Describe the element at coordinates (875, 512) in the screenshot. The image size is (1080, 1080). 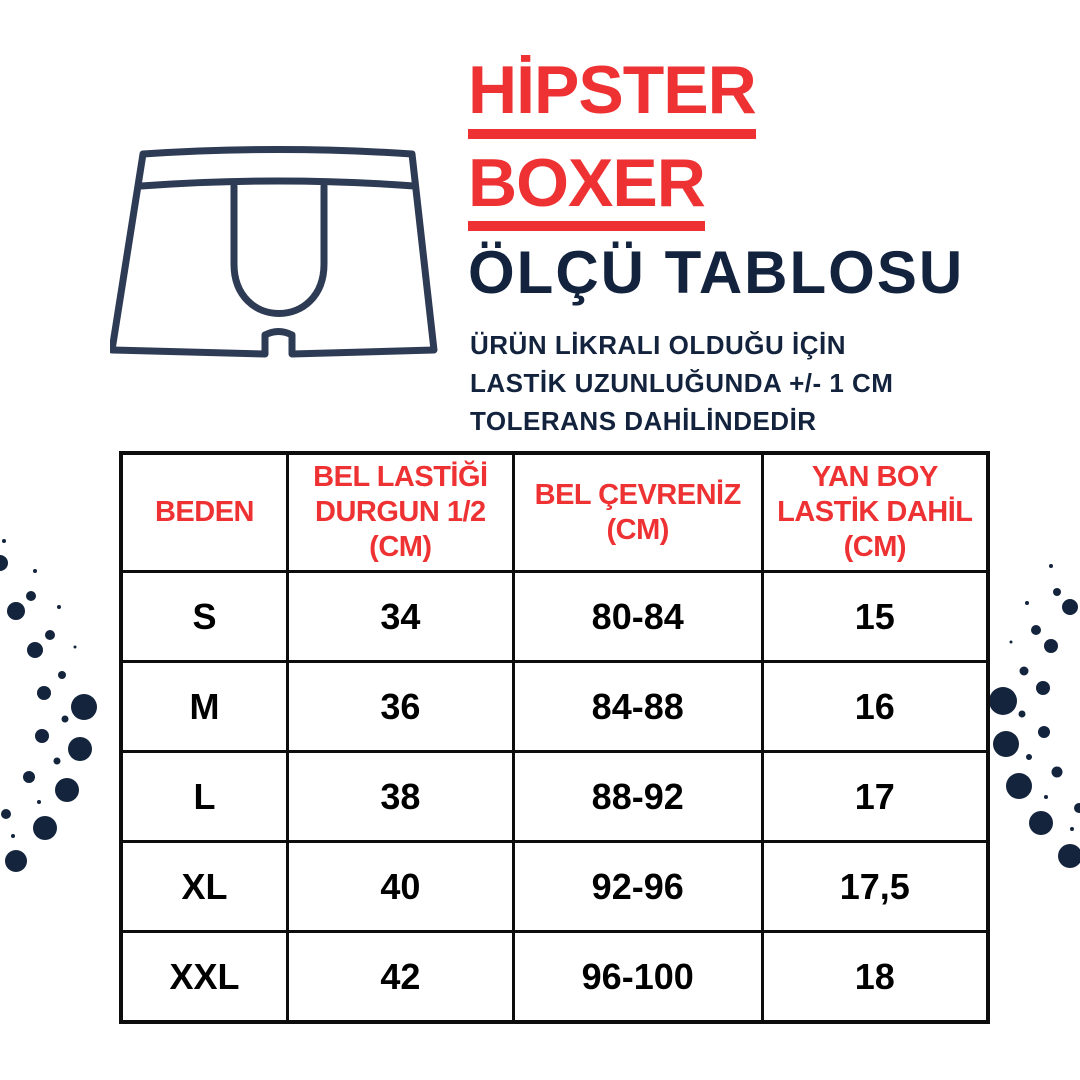
I see `column-header-yan-boy: YAN BOY LASTİK DAHİL (CM)` at that location.